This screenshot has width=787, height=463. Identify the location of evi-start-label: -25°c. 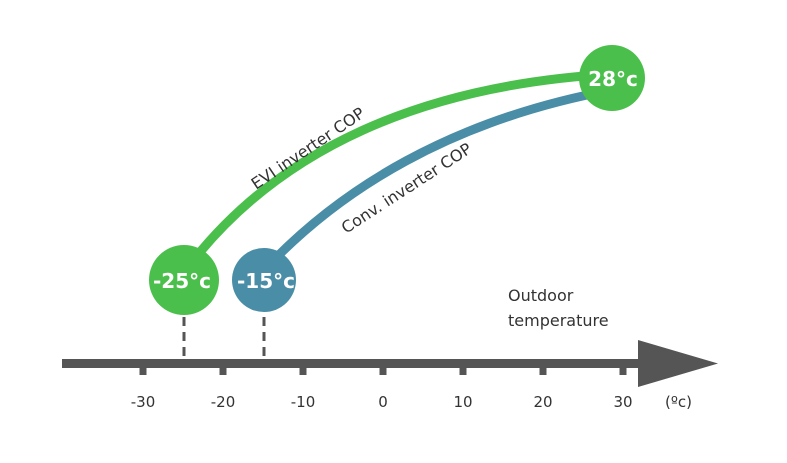
(182, 281).